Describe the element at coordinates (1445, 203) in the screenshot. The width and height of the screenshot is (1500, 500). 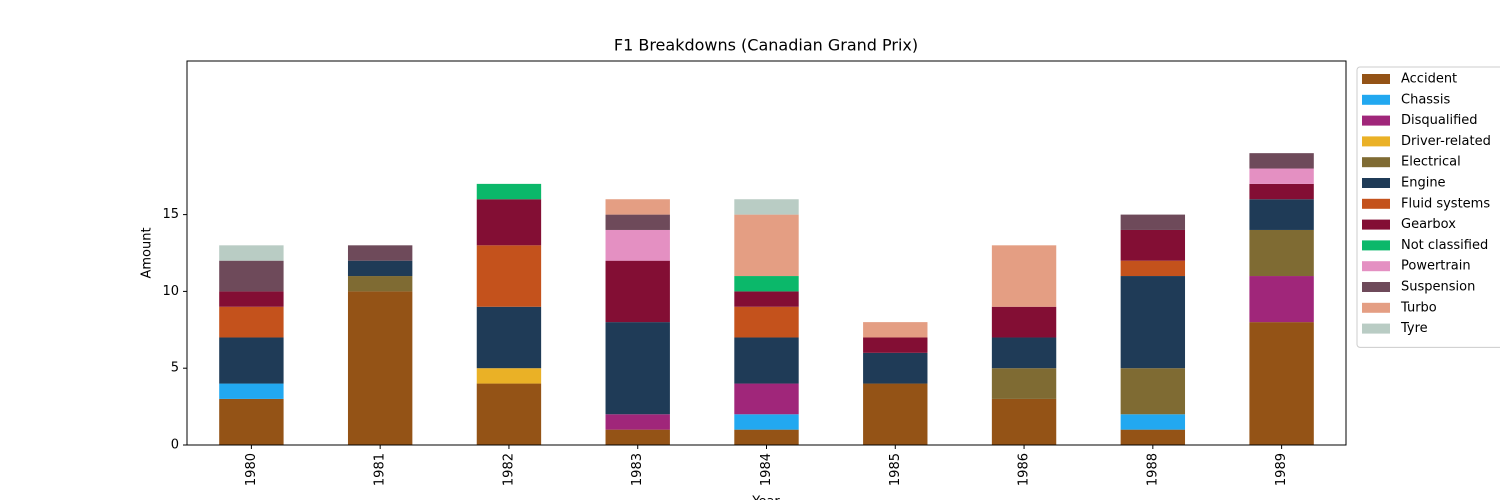
I see `legend-label: Fluid systems` at that location.